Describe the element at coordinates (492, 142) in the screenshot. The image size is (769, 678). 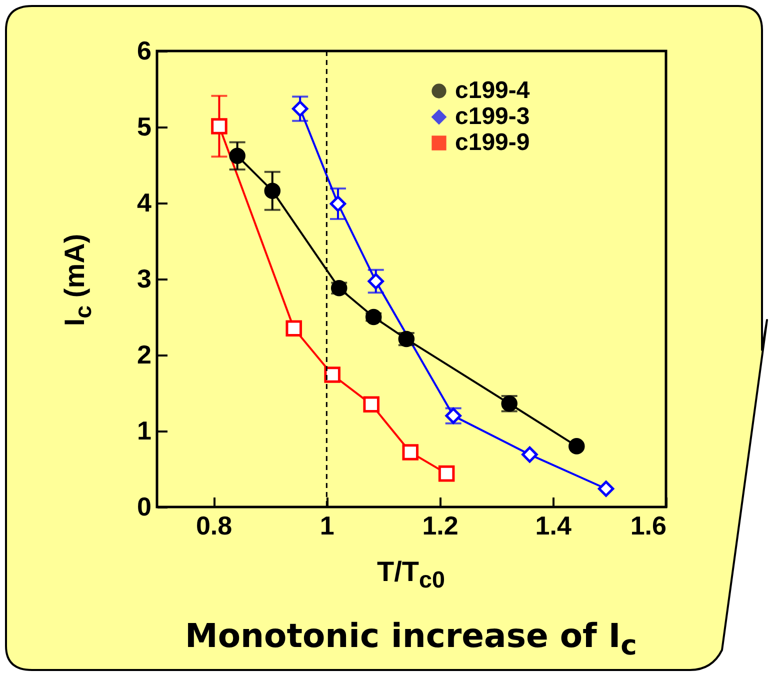
I see `legend-label: c199-9` at that location.